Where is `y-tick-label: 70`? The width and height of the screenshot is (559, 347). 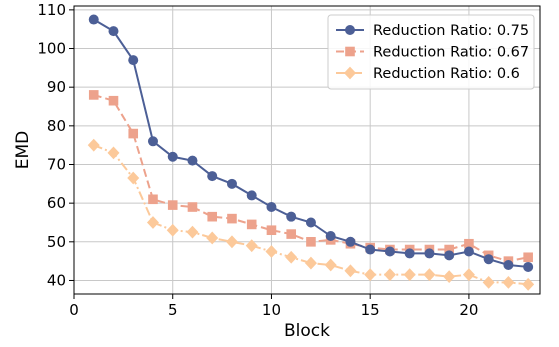
y-tick-label: 70 is located at coordinates (56, 164).